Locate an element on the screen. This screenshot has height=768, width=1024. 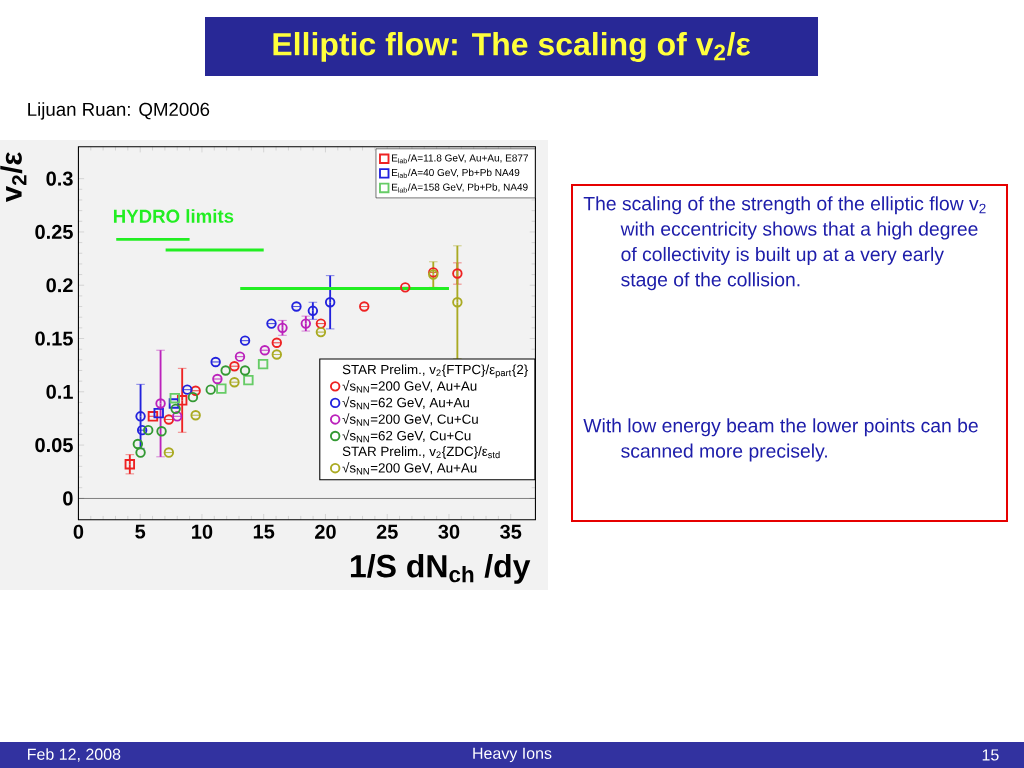
chart-title: Elliptic flow: The scaling of v$_{2}$/ε is located at coordinates (512, 47).